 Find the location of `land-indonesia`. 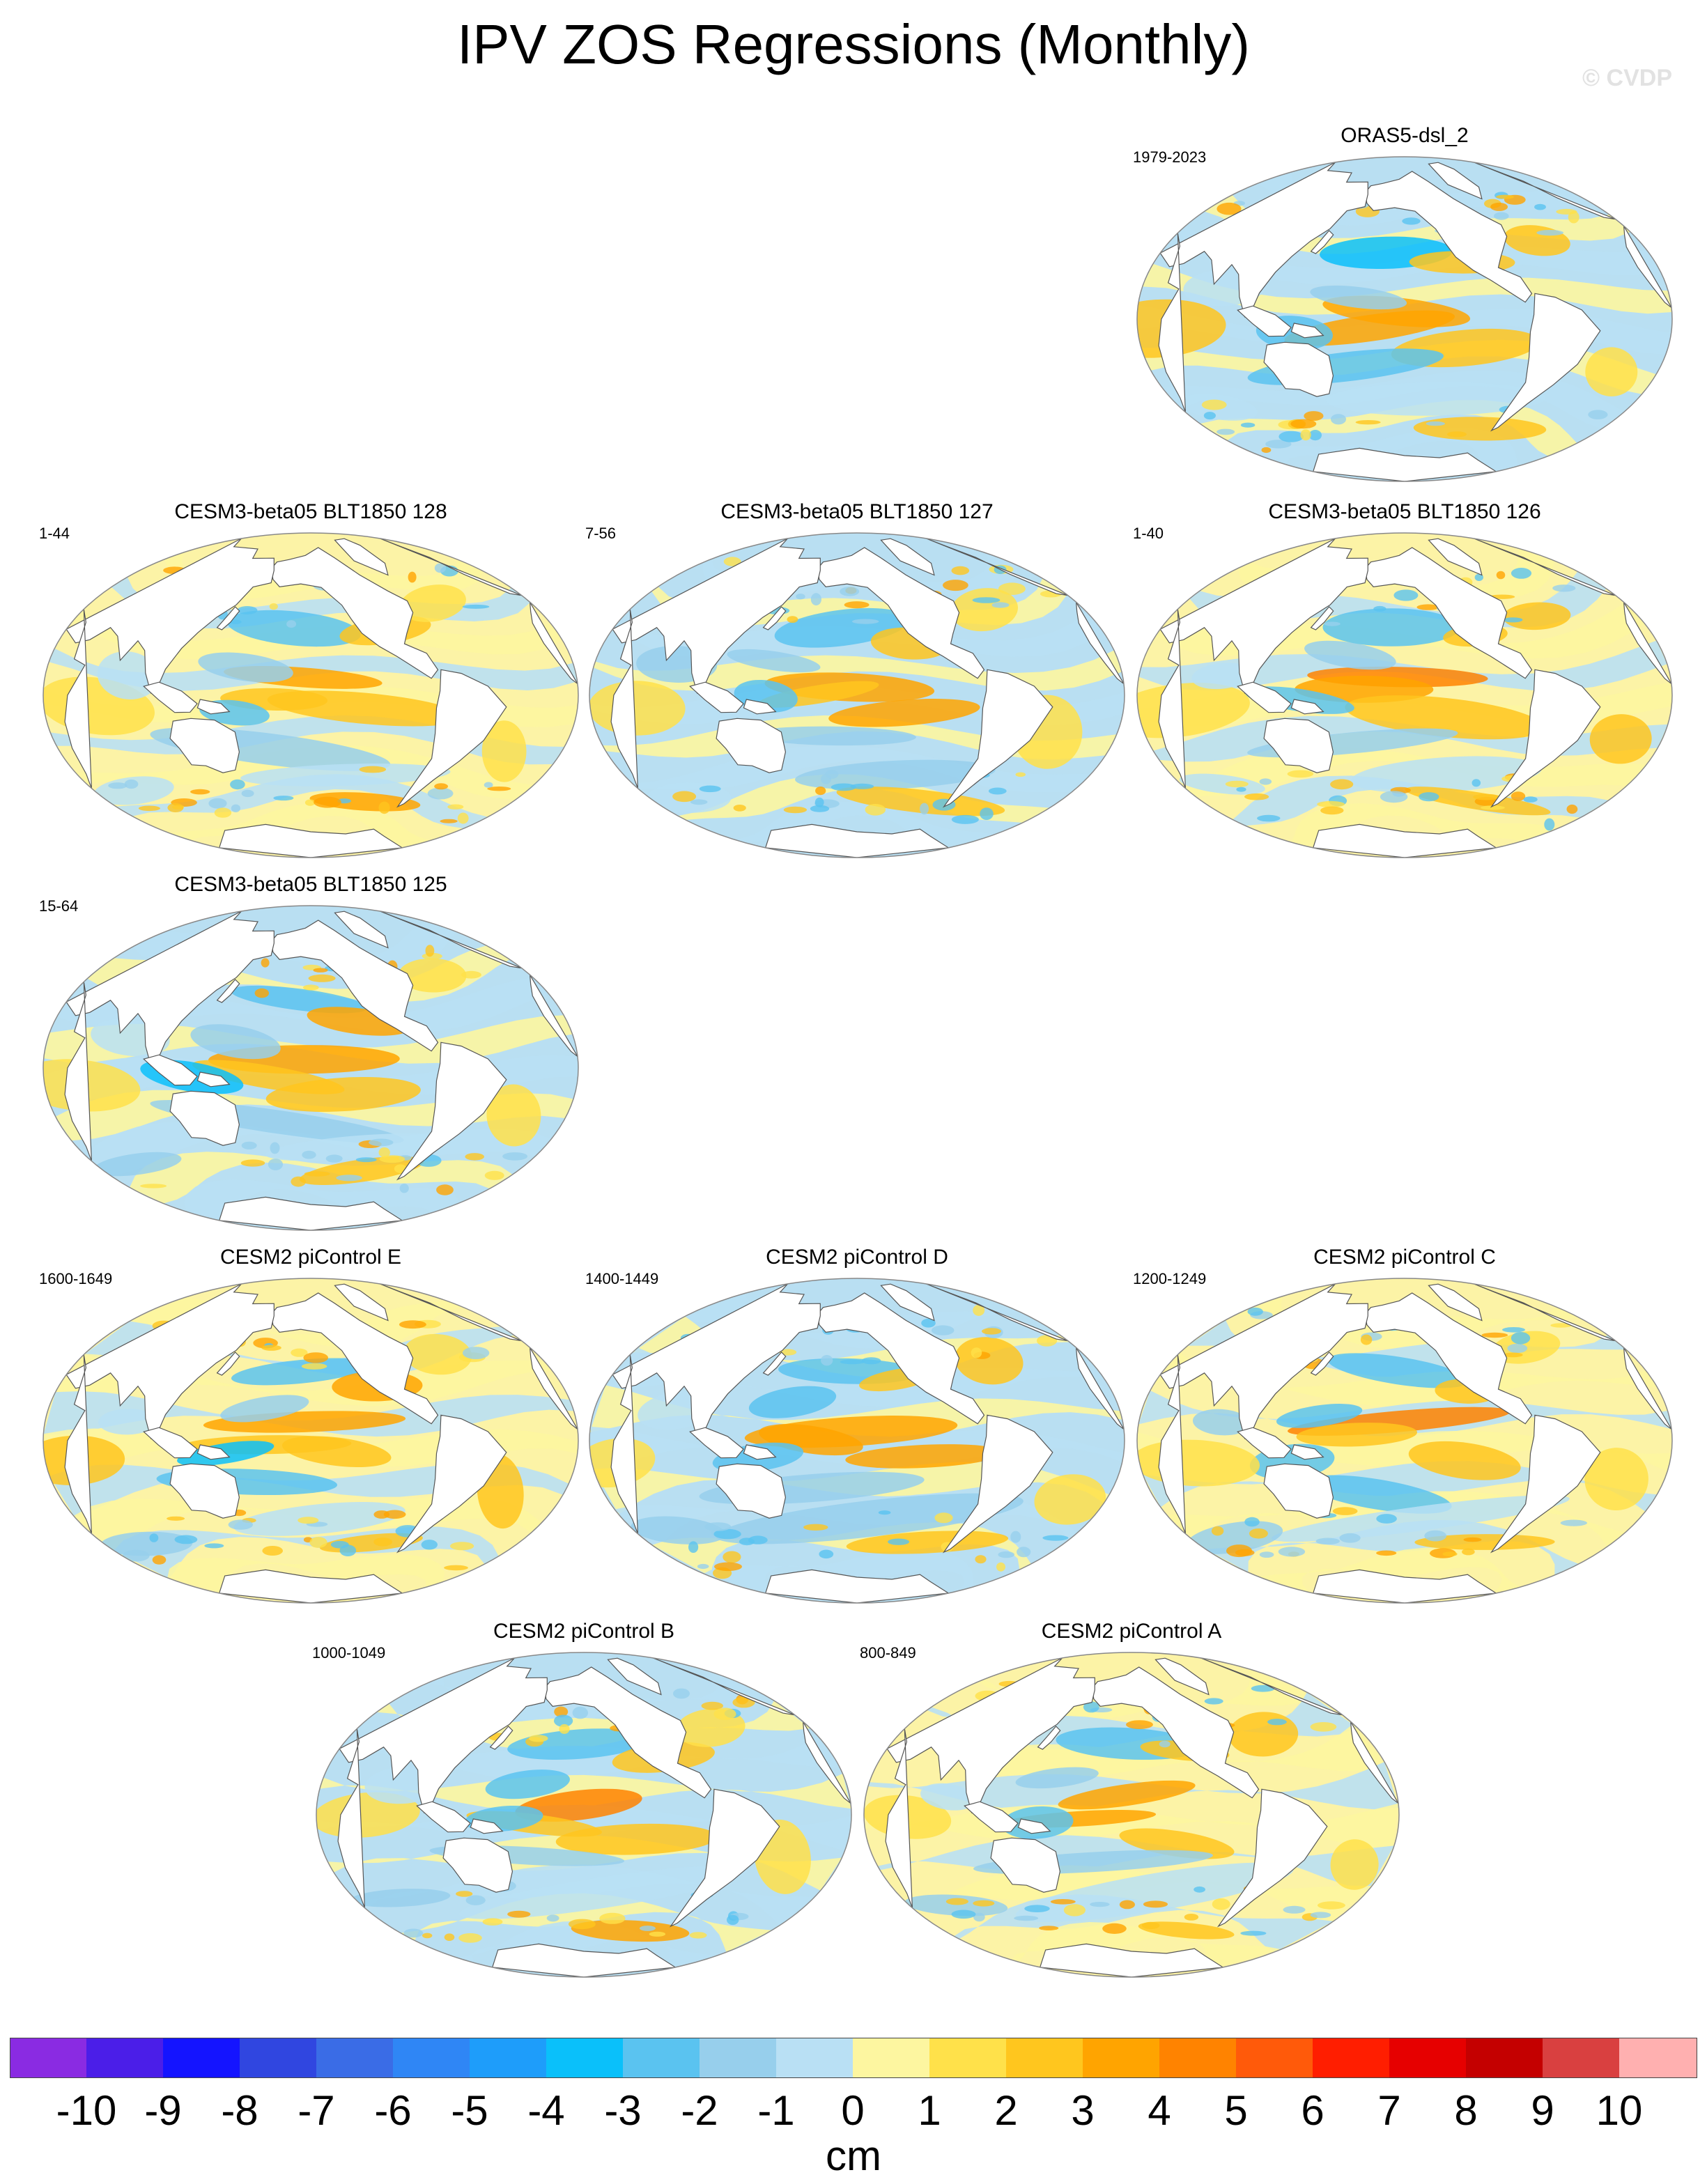

land-indonesia is located at coordinates (1265, 697).